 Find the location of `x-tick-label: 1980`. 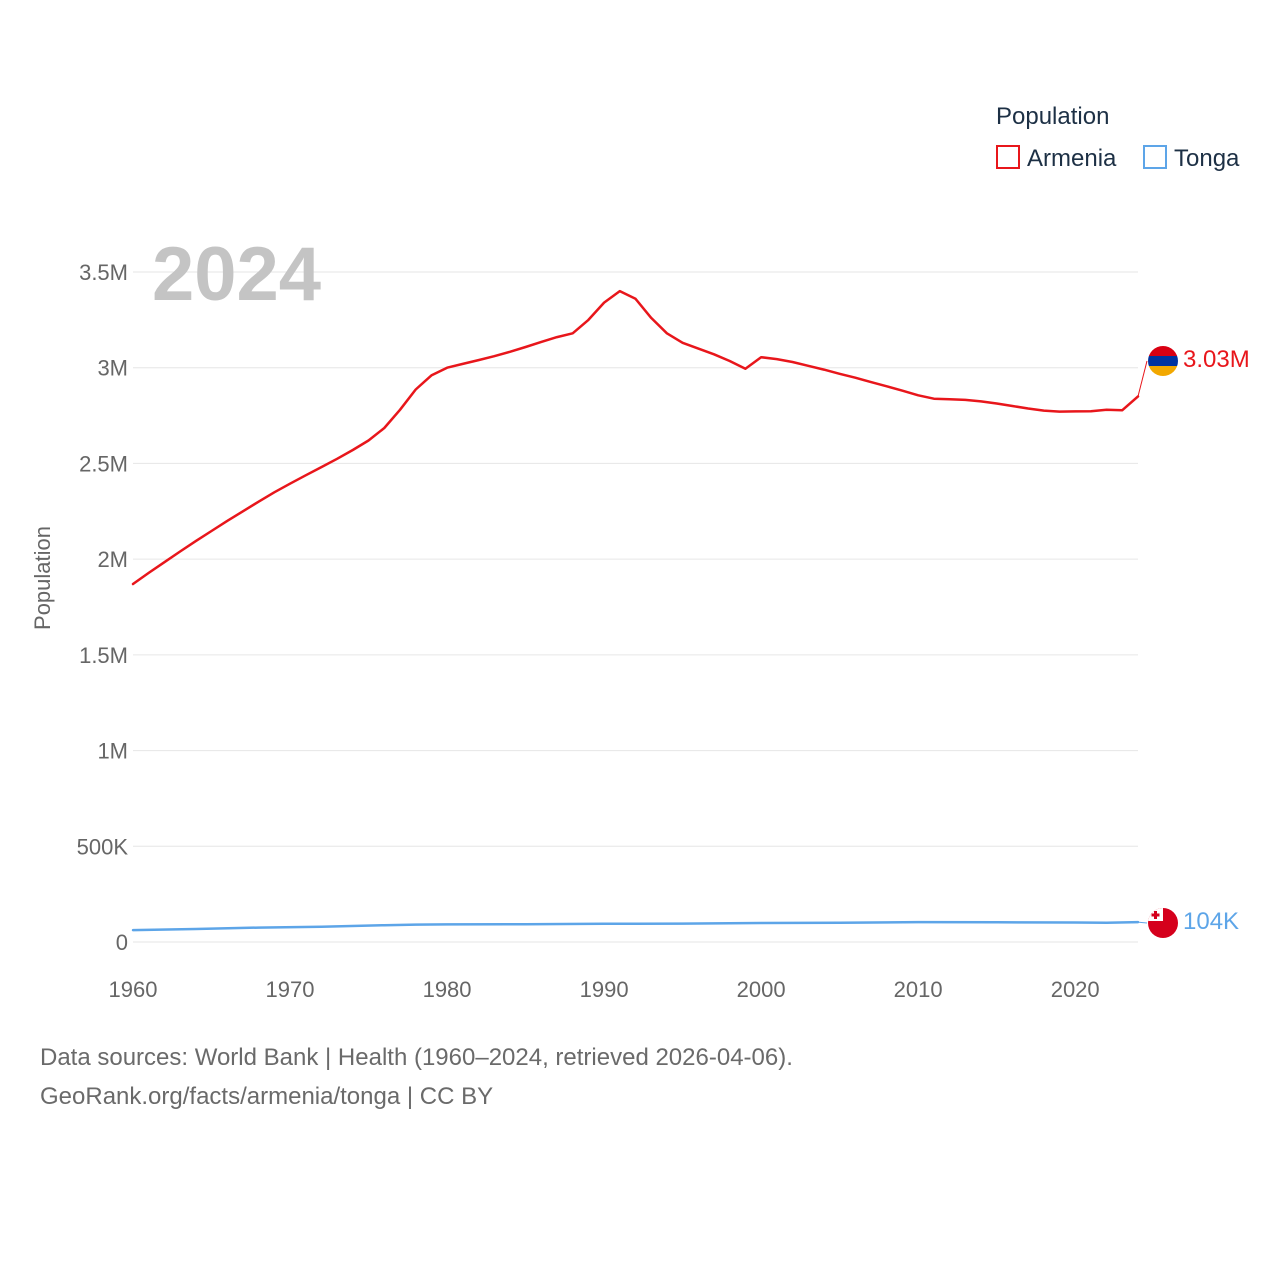

x-tick-label: 1980 is located at coordinates (447, 989).